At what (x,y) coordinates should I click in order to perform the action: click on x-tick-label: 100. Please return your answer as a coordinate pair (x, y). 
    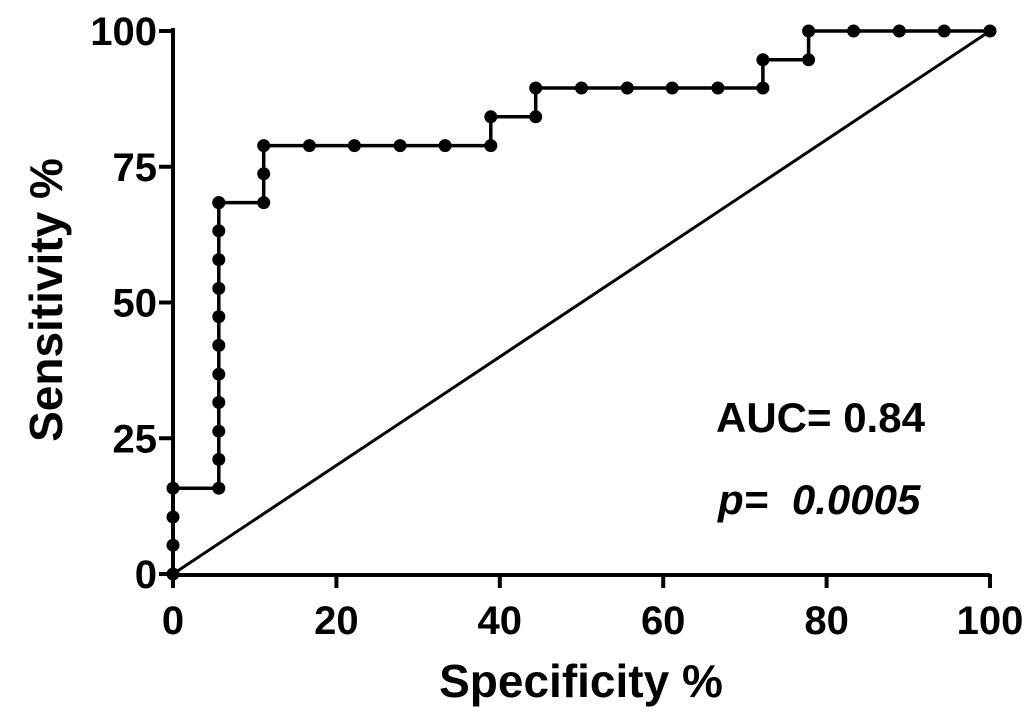
    Looking at the image, I should click on (990, 621).